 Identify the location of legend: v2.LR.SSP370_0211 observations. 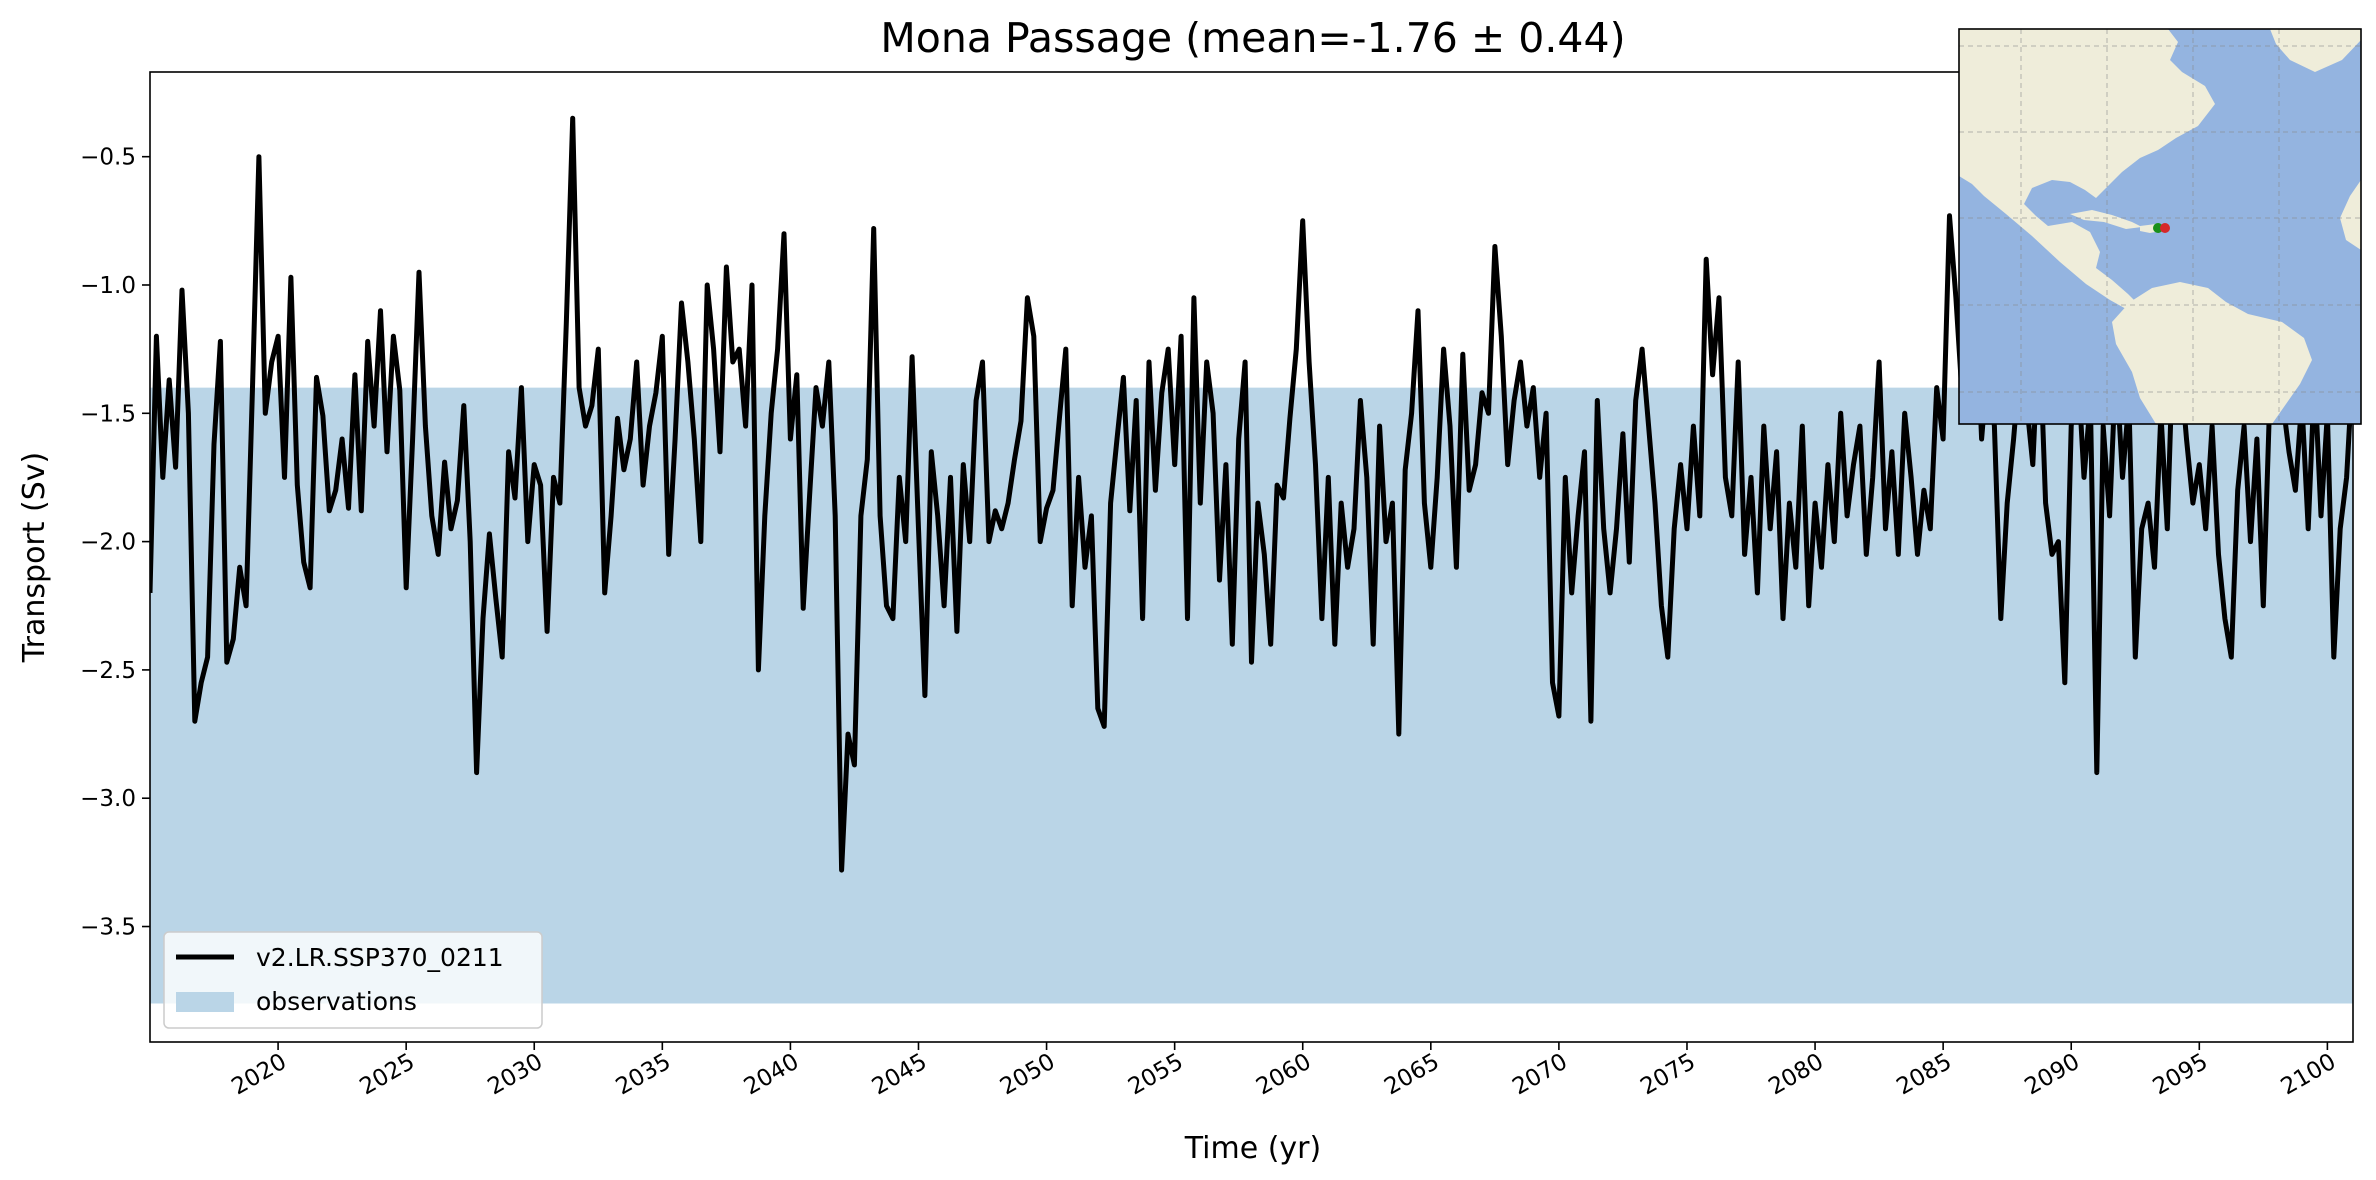
(353, 980).